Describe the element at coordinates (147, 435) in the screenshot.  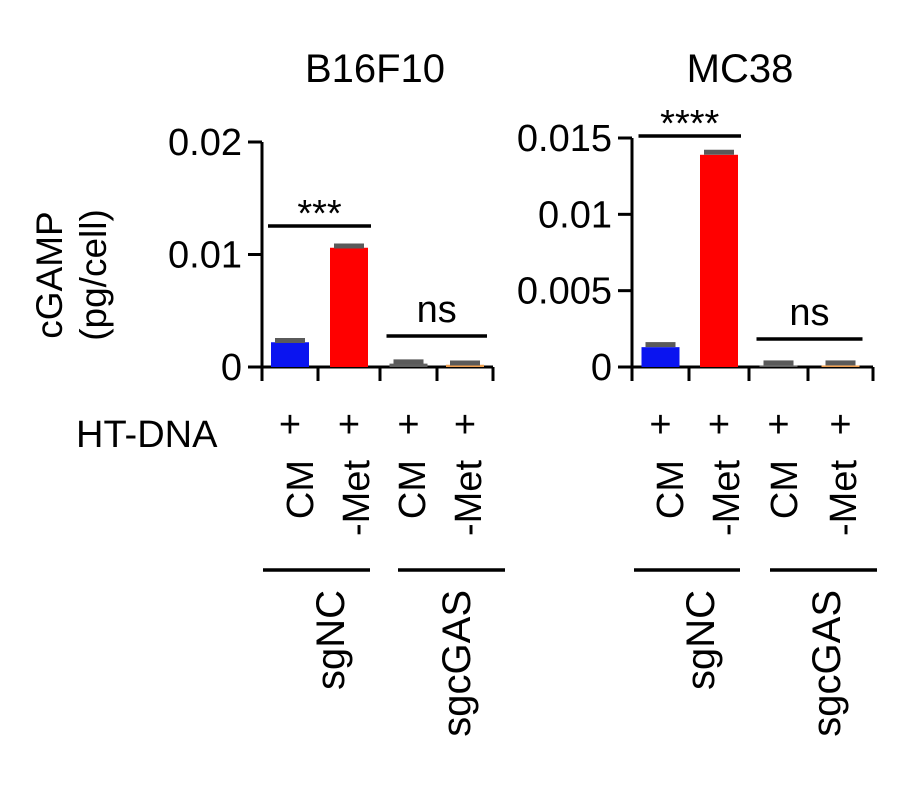
I see `ht-dna-row-label: HT-DNA` at that location.